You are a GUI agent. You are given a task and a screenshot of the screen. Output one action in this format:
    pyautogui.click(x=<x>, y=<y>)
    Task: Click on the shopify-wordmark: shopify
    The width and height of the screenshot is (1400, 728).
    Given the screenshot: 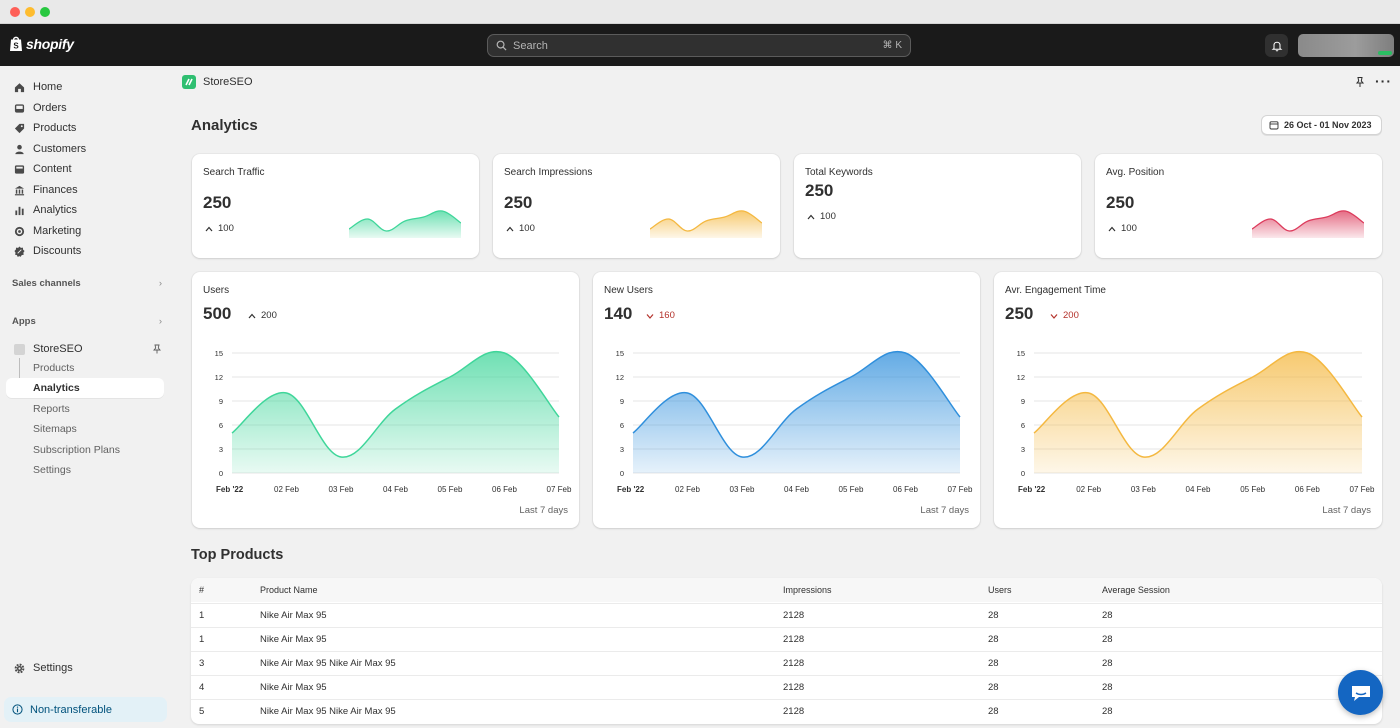 What is the action you would take?
    pyautogui.click(x=50, y=43)
    